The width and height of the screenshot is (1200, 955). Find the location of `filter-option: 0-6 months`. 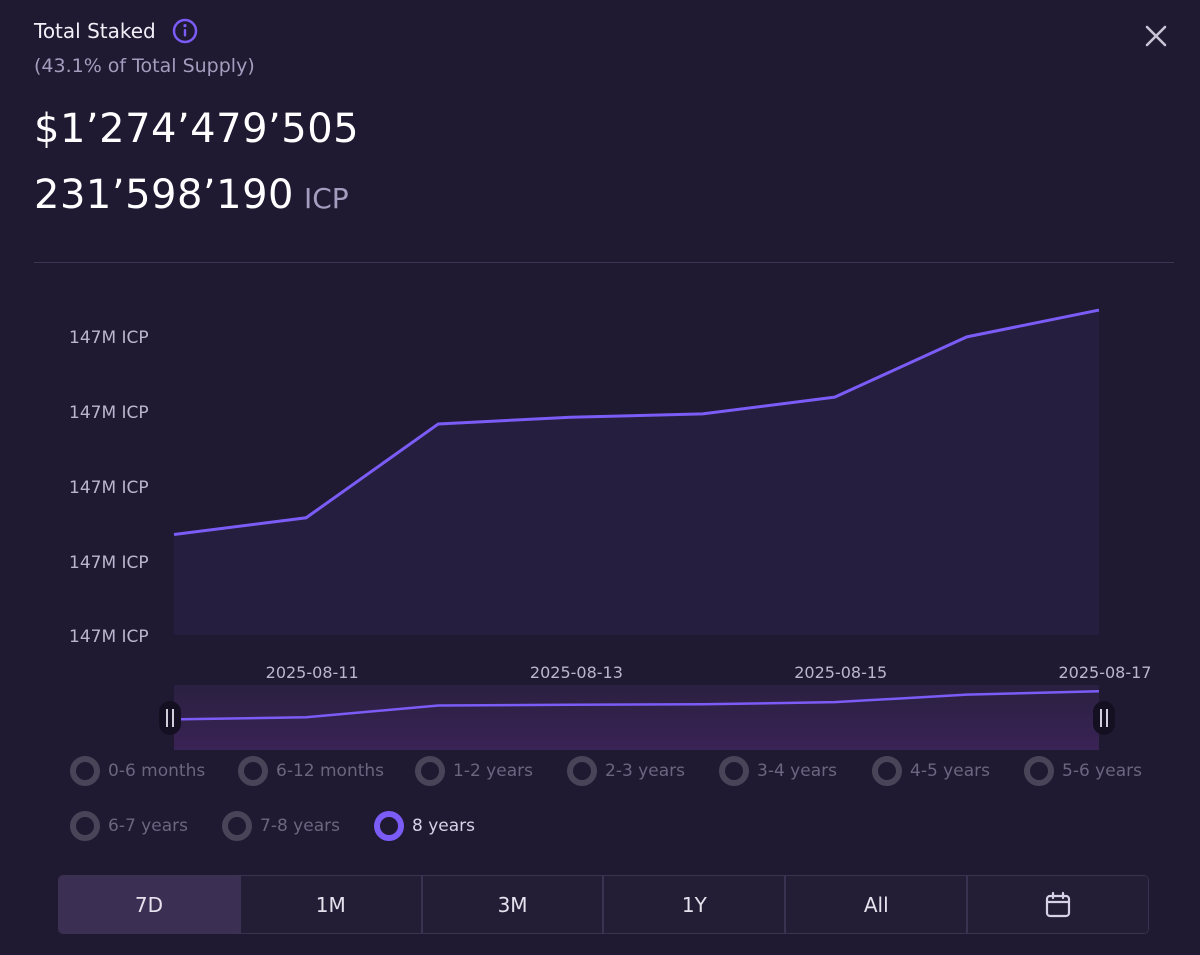

filter-option: 0-6 months is located at coordinates (137, 771).